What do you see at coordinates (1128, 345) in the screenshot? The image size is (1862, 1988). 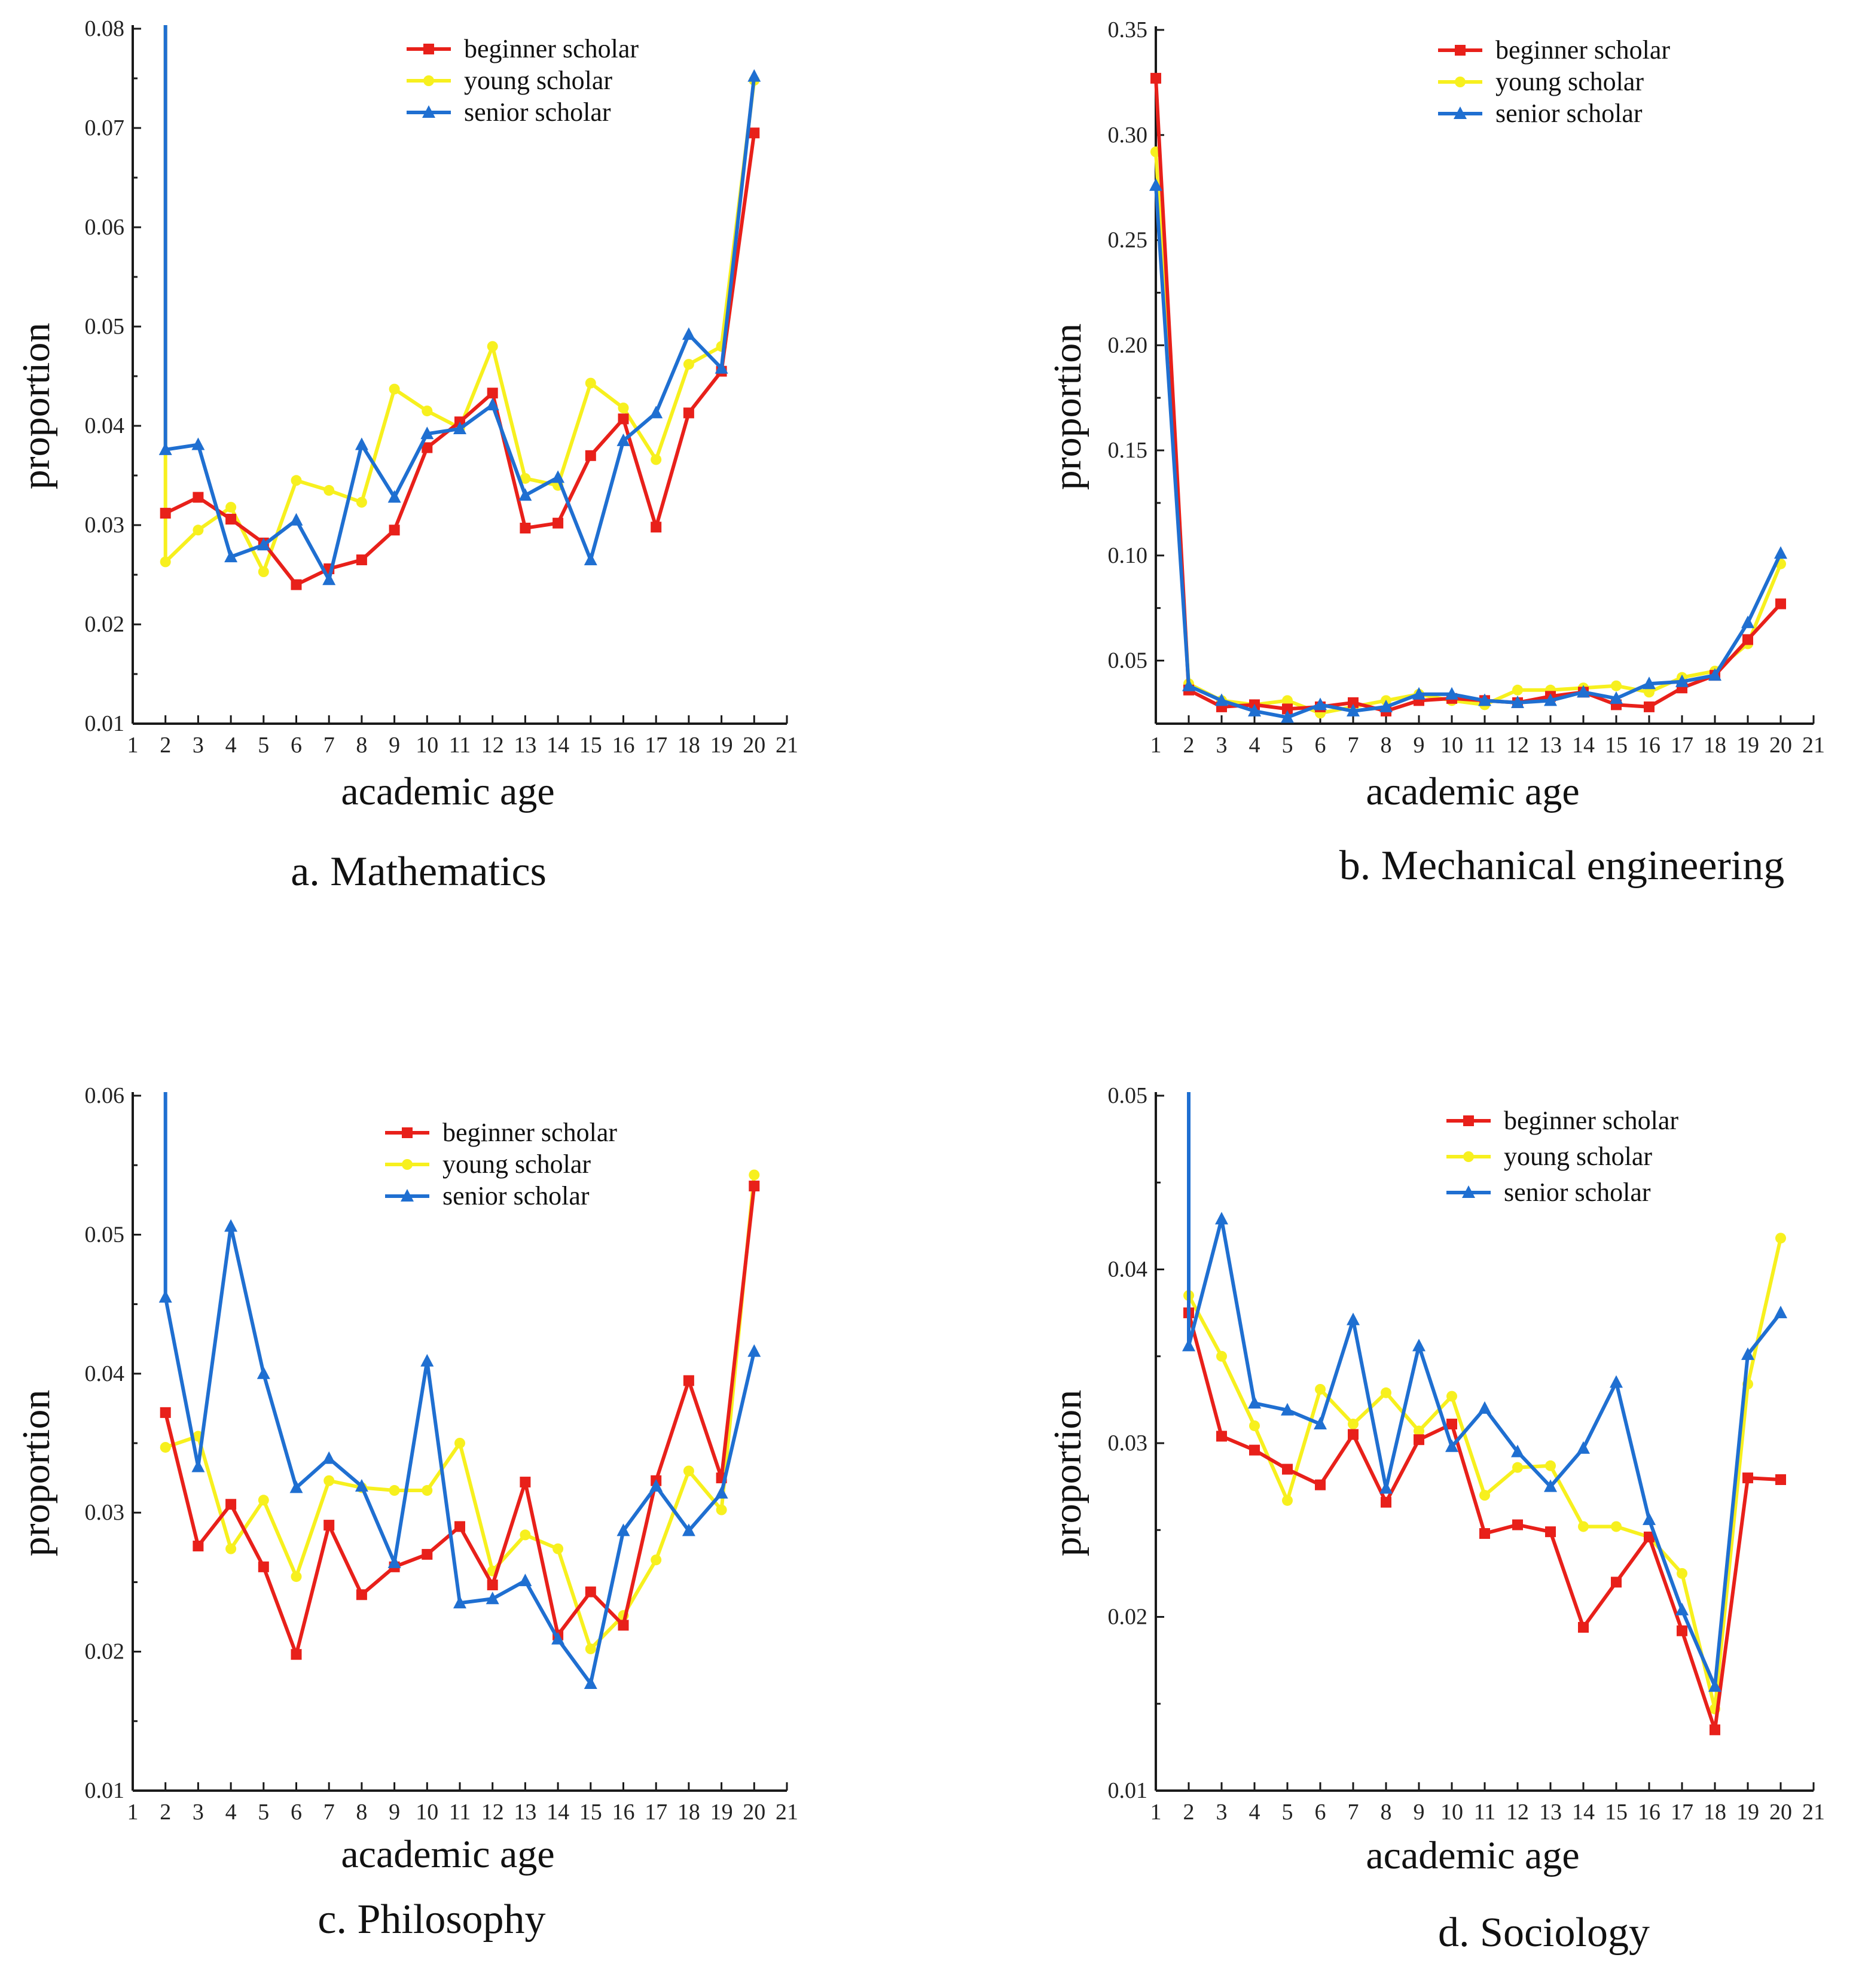 I see `y-tick-label: 0.20` at bounding box center [1128, 345].